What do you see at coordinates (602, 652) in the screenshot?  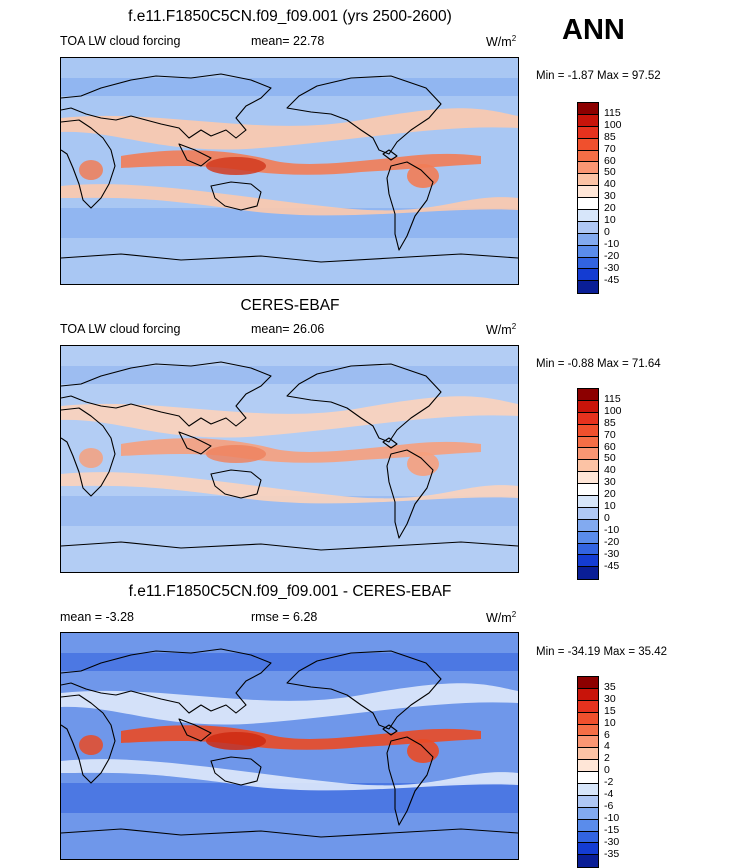 I see `min-max-label: Min = -34.19 Max = 35.42` at bounding box center [602, 652].